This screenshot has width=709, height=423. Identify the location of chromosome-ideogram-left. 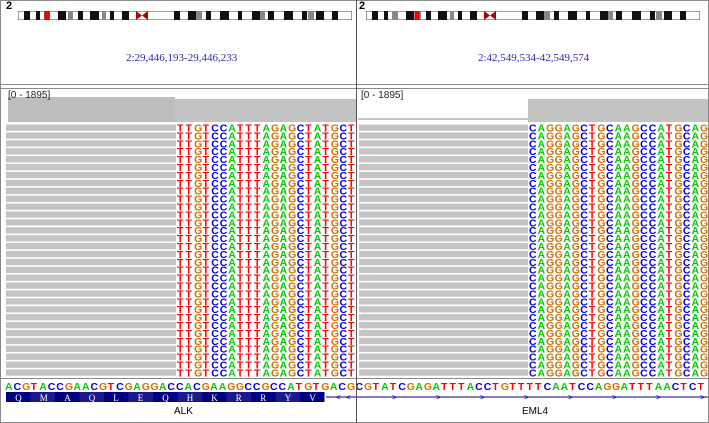
(185, 15).